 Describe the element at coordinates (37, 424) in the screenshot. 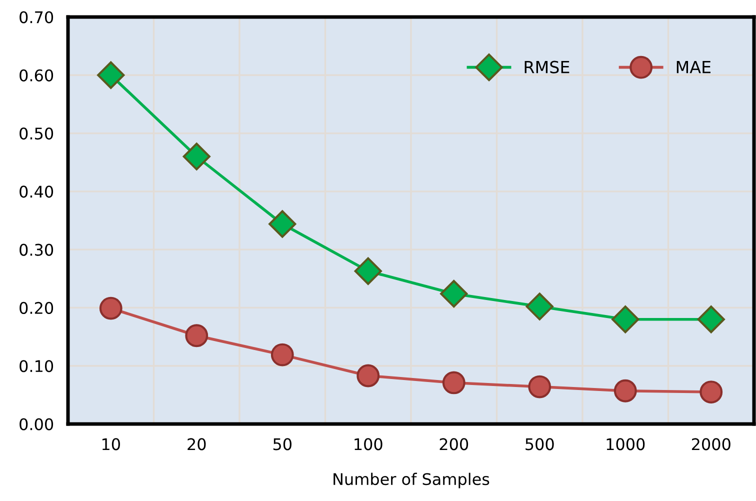

I see `y-tick-label: 0.00` at that location.